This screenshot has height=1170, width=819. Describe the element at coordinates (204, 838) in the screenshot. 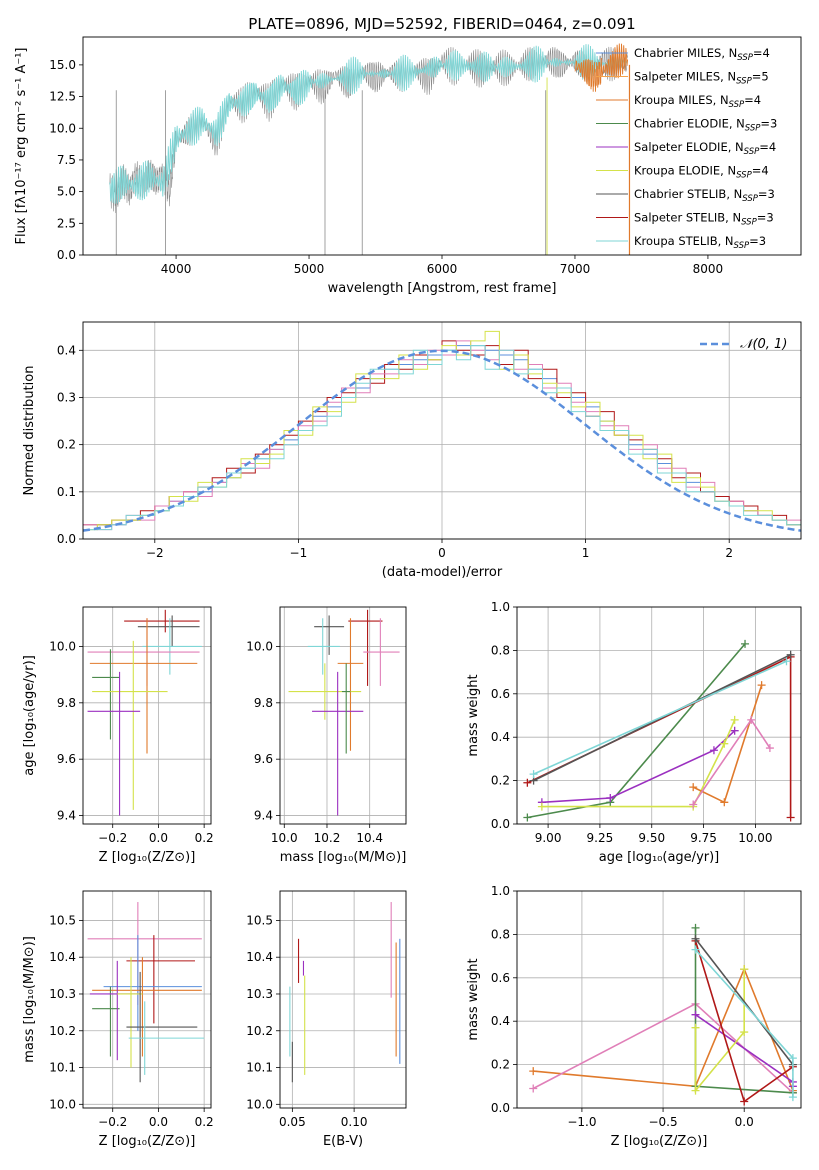

I see `x-tick-label: 0.2` at that location.